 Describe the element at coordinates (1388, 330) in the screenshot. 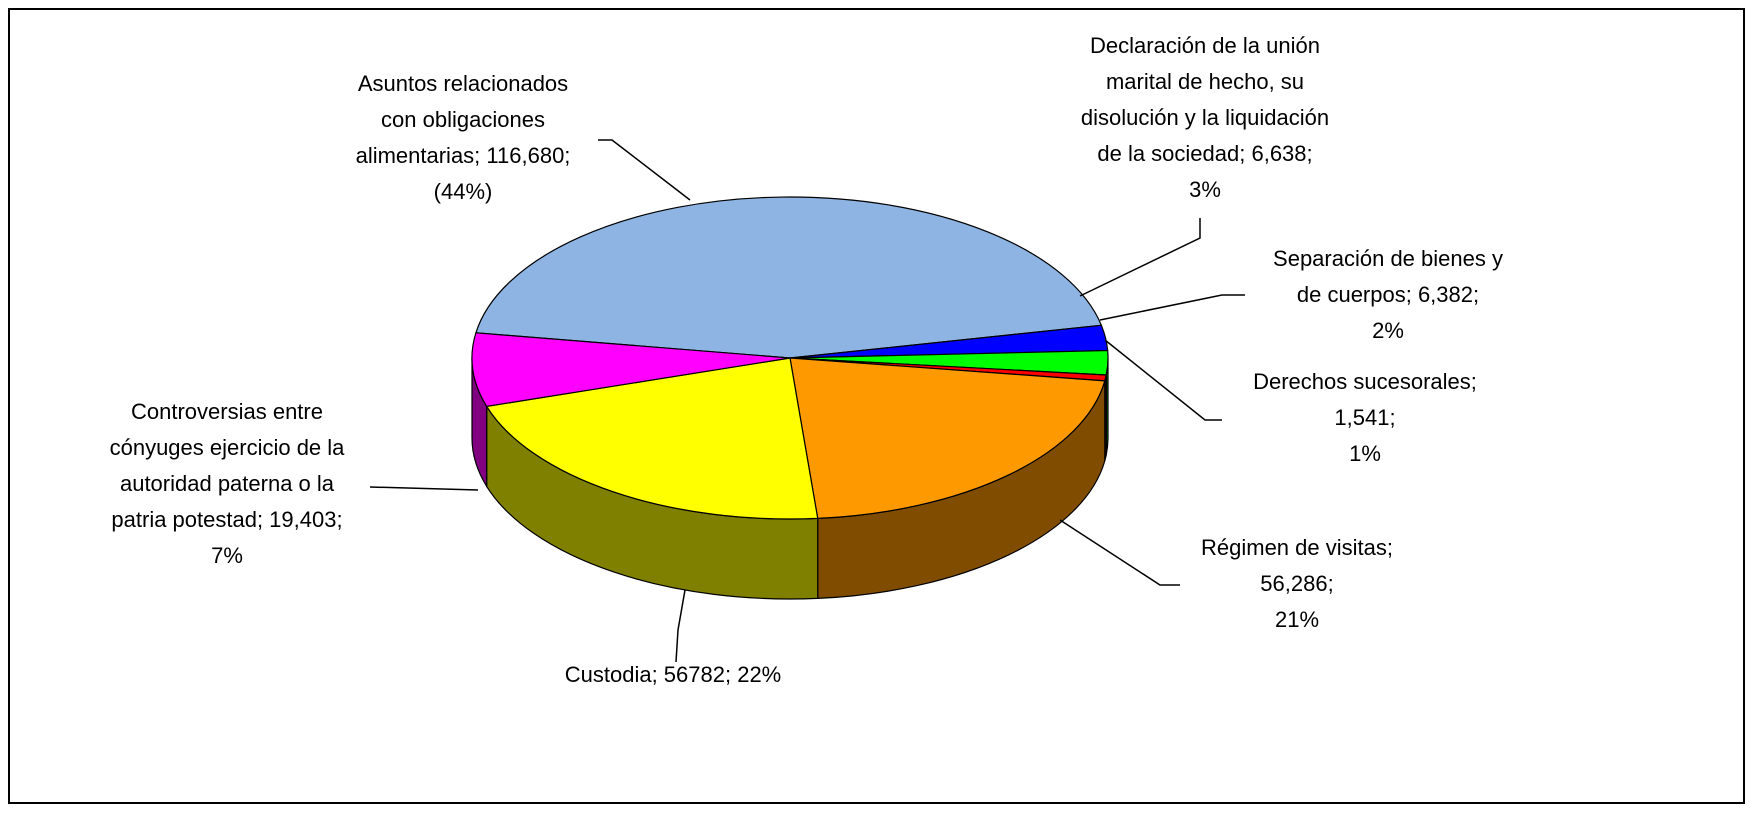

I see `data-label: 2%` at that location.